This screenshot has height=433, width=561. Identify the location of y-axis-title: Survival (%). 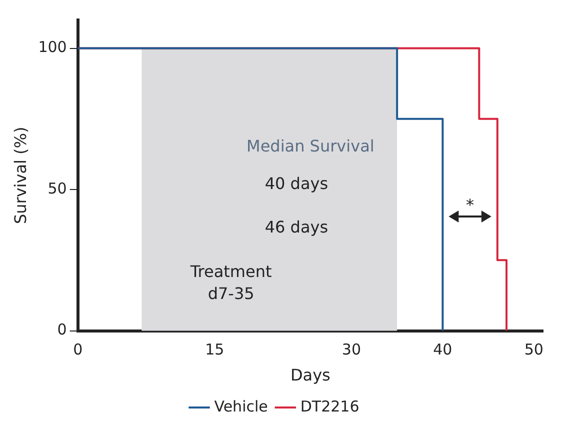
(20, 175).